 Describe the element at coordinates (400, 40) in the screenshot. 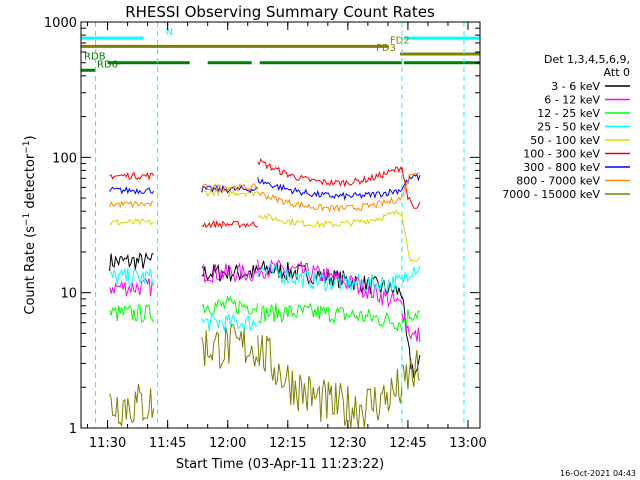

I see `flag-label-fd2: FD2` at that location.